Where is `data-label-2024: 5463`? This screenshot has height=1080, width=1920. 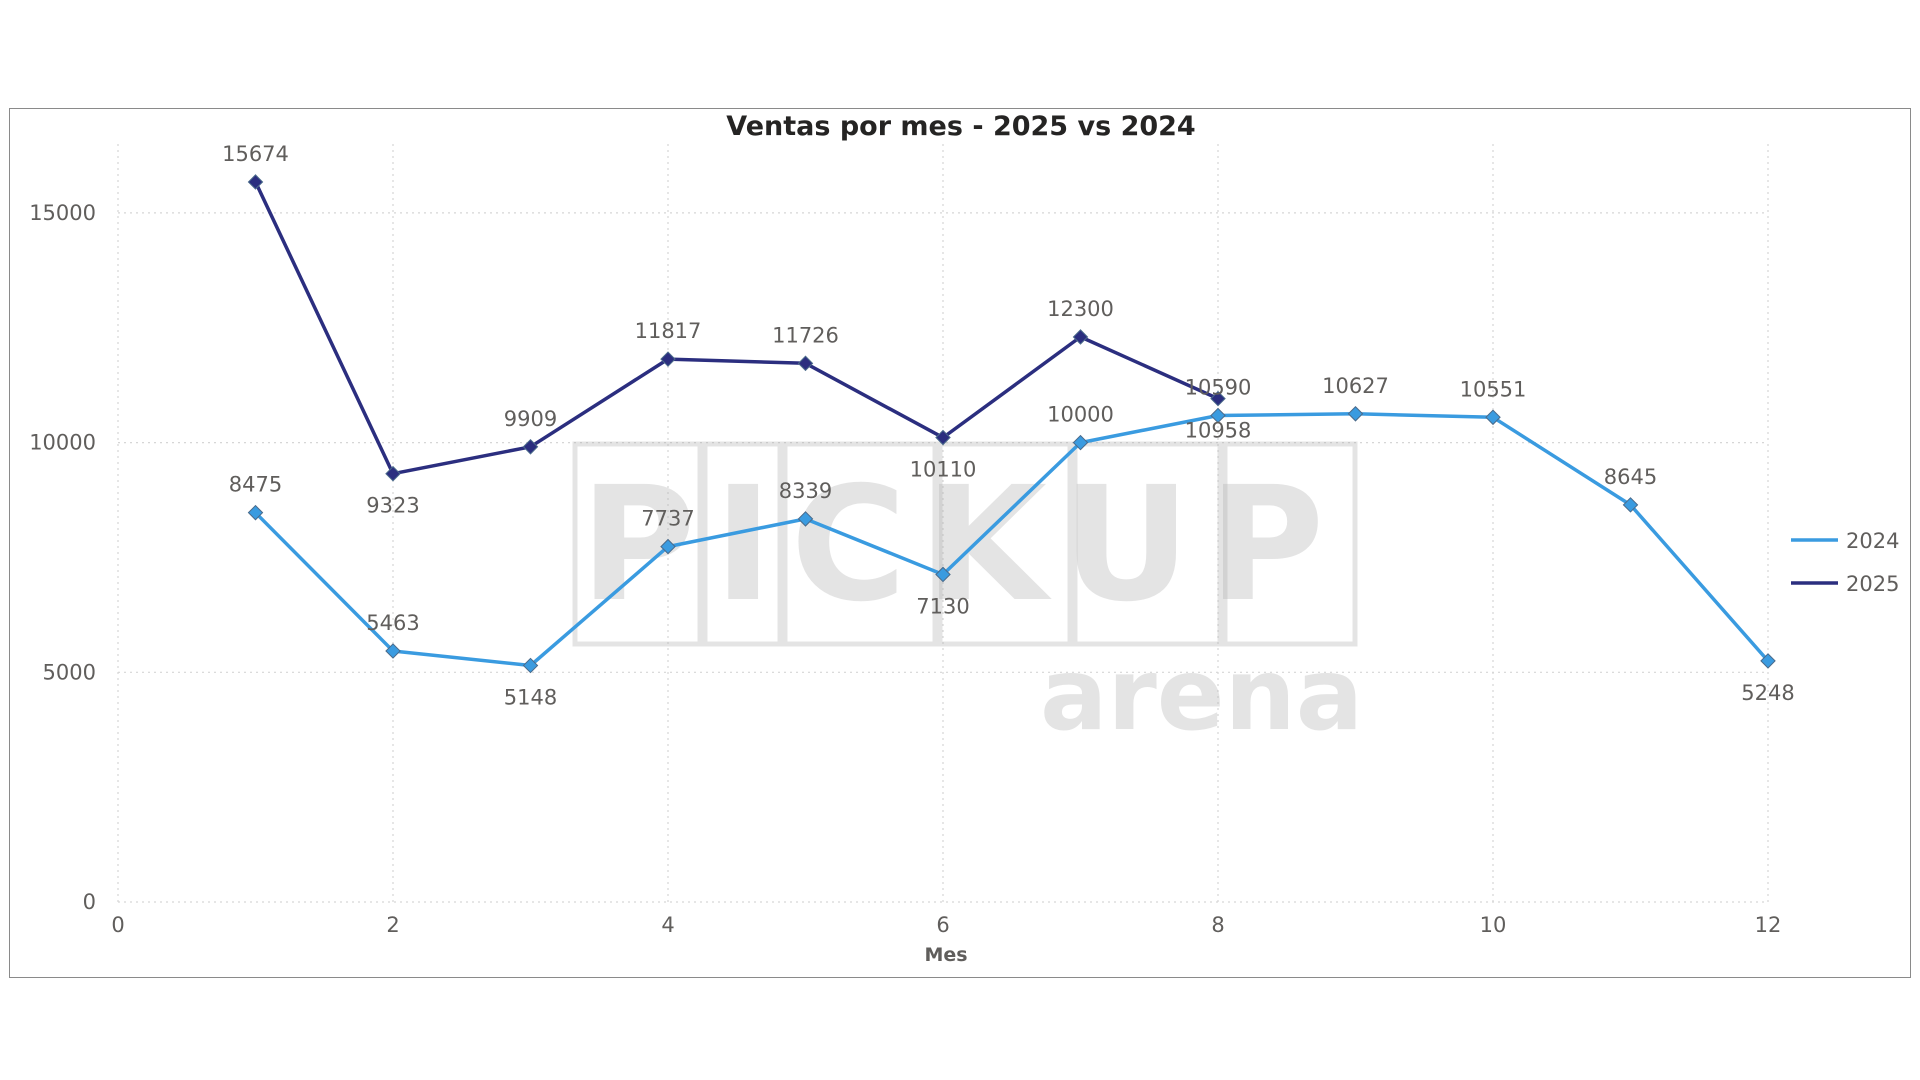 data-label-2024: 5463 is located at coordinates (392, 623).